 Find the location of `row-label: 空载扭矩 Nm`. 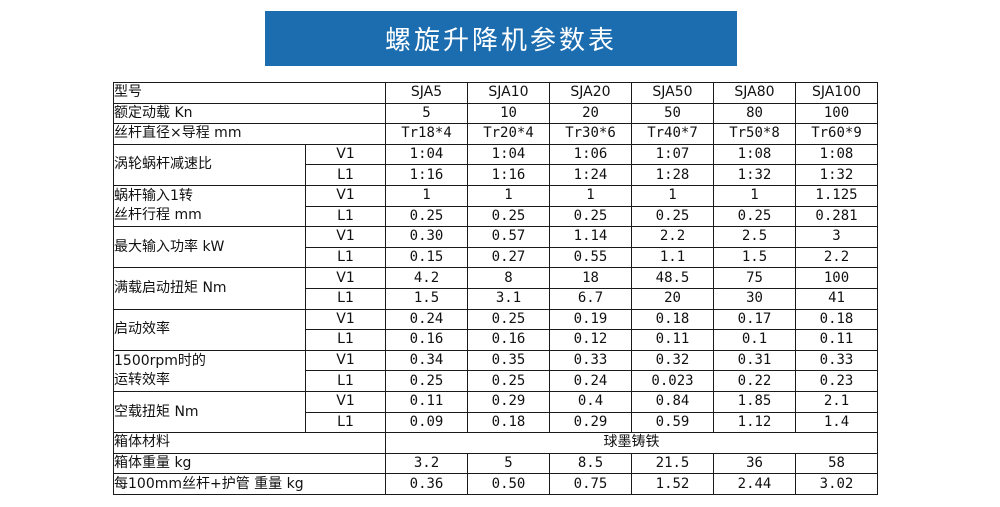

row-label: 空载扭矩 Nm is located at coordinates (209, 412).